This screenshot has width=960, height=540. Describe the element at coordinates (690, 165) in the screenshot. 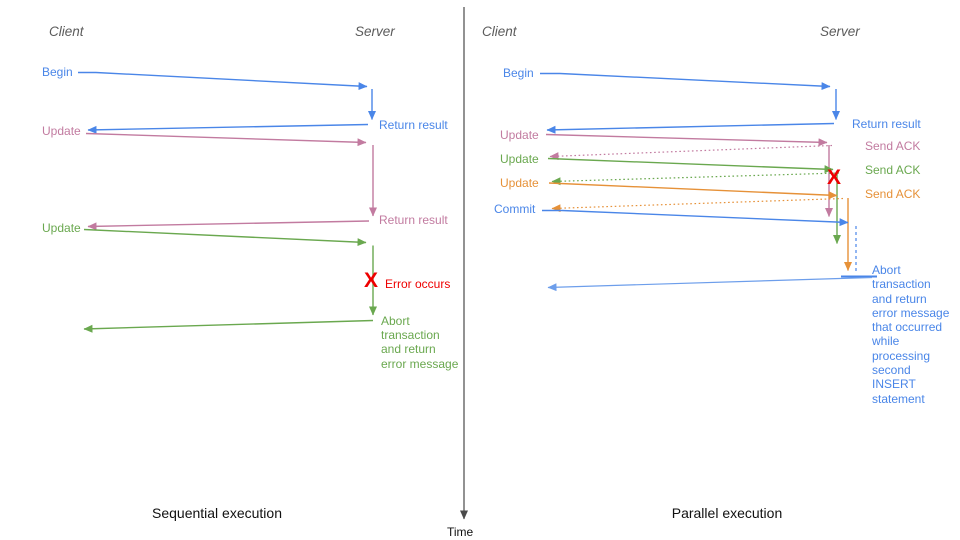

I see `par-update-2-request-arrow` at that location.